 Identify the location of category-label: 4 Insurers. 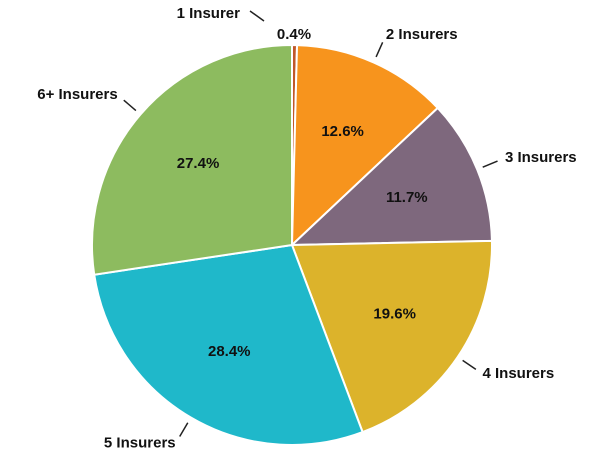
(519, 373).